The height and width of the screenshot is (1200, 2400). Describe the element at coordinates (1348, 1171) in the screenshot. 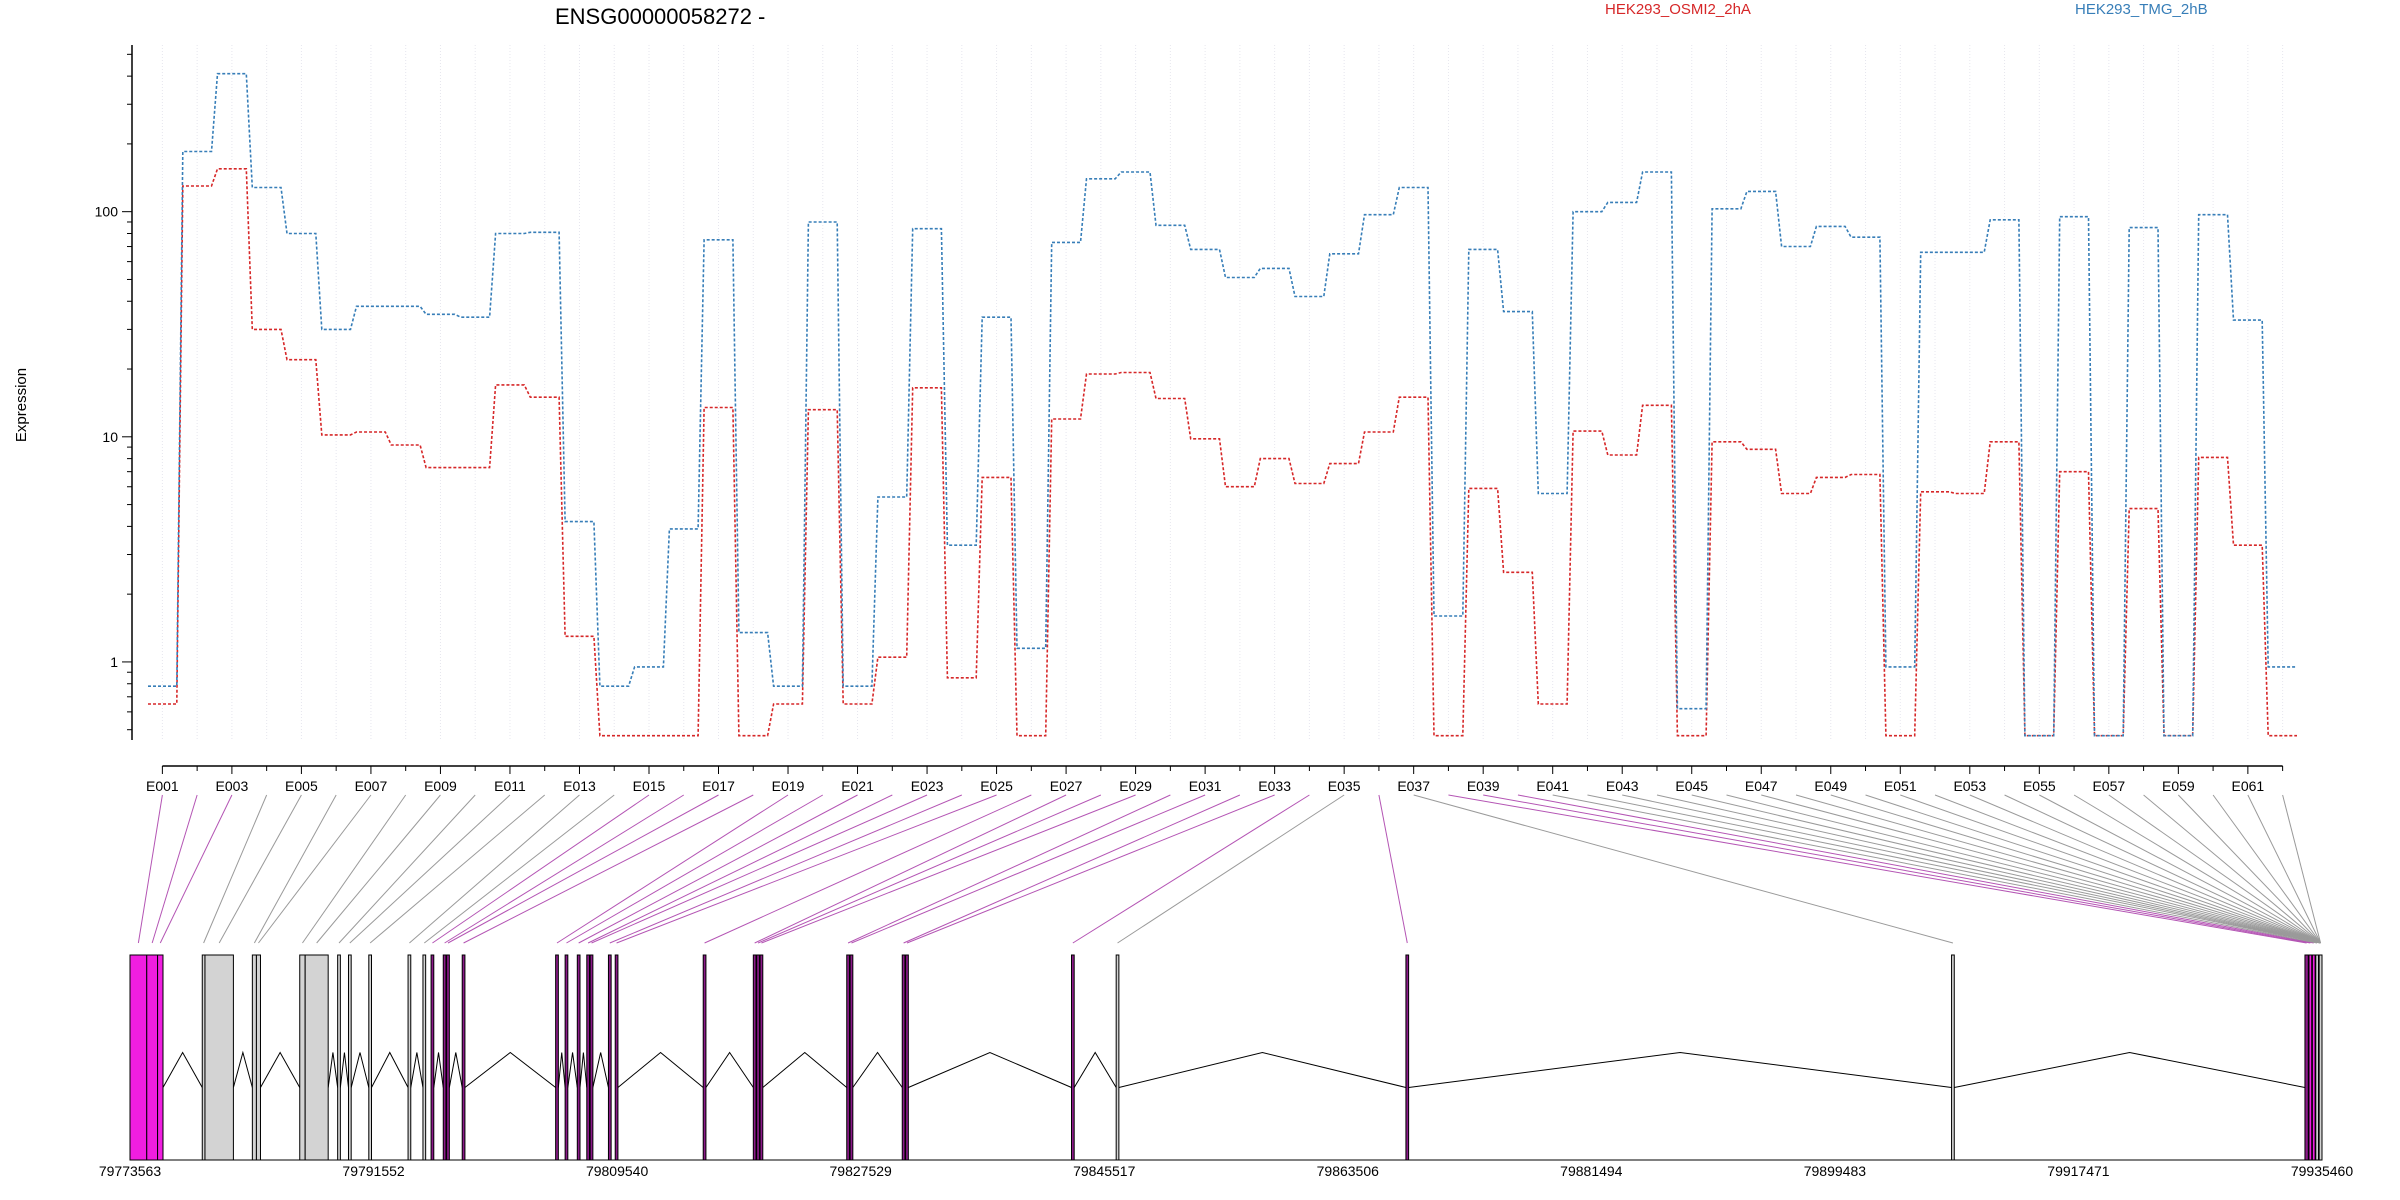

I see `genomic-tick-label: 79863506` at that location.